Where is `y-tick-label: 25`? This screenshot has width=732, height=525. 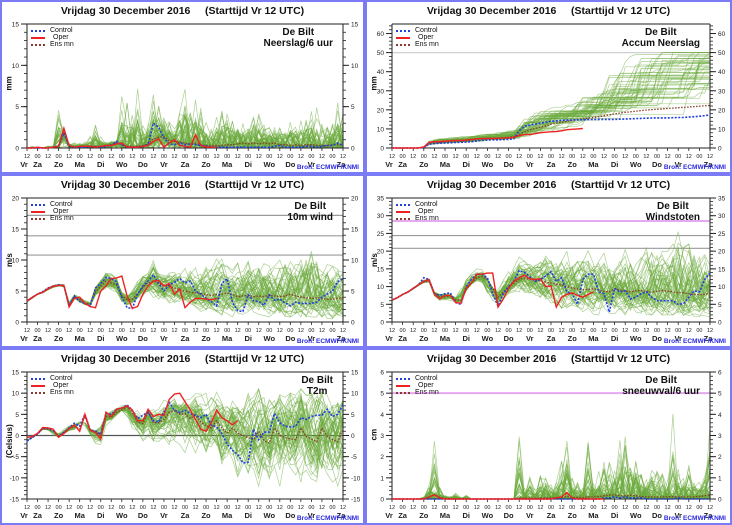
y-tick-label: 25 is located at coordinates (381, 234).